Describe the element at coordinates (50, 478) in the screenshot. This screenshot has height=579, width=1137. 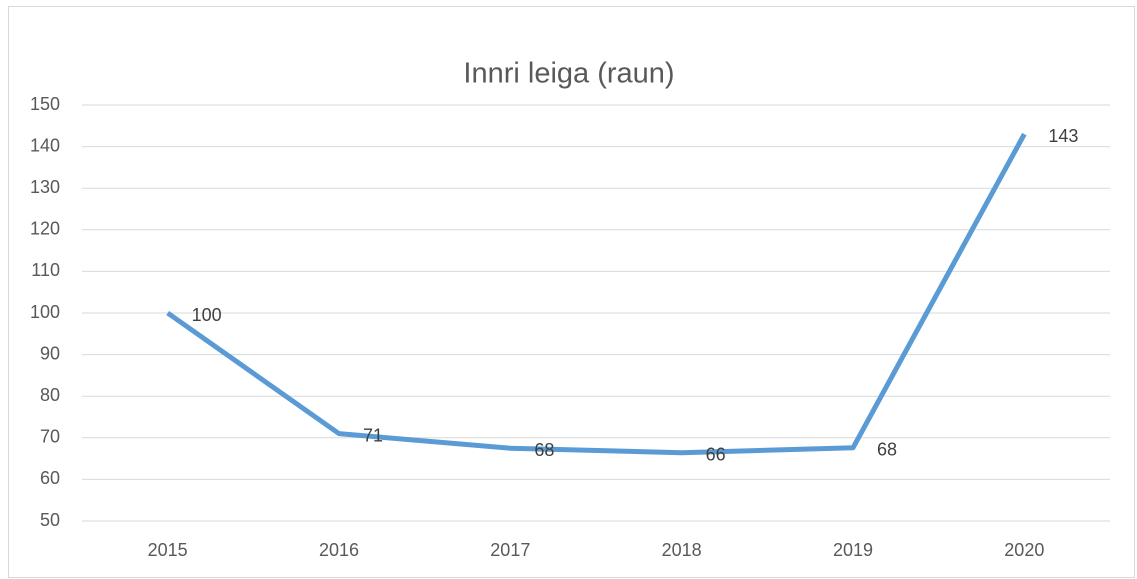
I see `y-tick-label: 60` at that location.